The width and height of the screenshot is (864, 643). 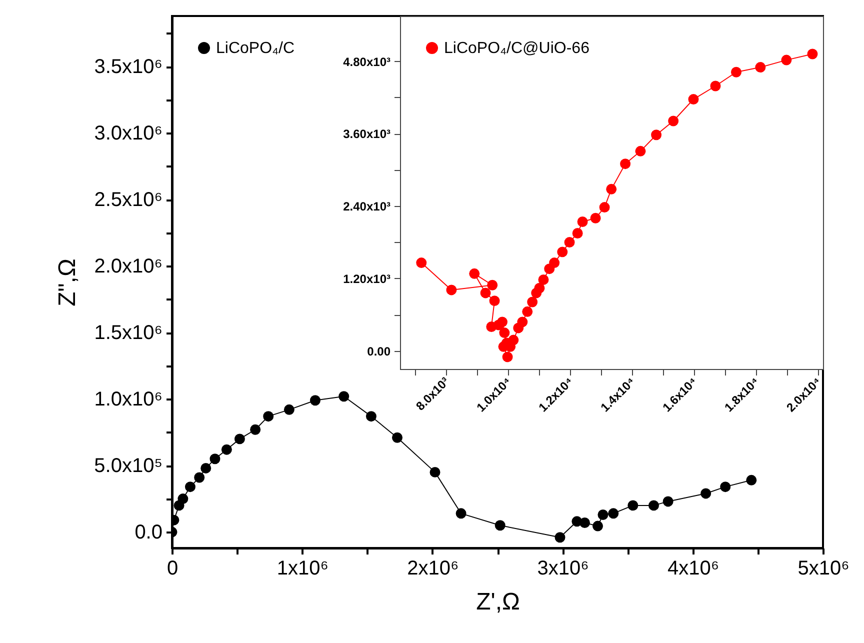 I want to click on y-tick-label: 1.5x10⁶, so click(x=128, y=333).